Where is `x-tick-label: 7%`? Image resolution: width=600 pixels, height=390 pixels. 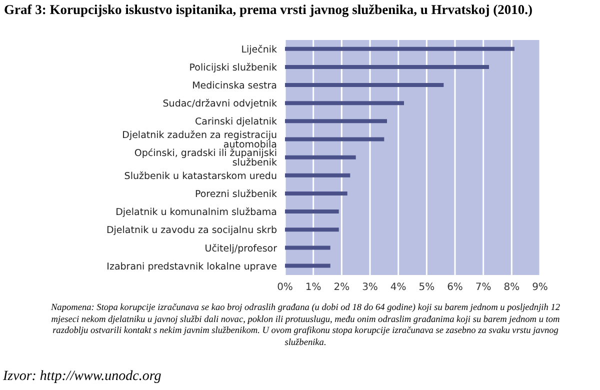
x-tick-label: 7% is located at coordinates (483, 288).